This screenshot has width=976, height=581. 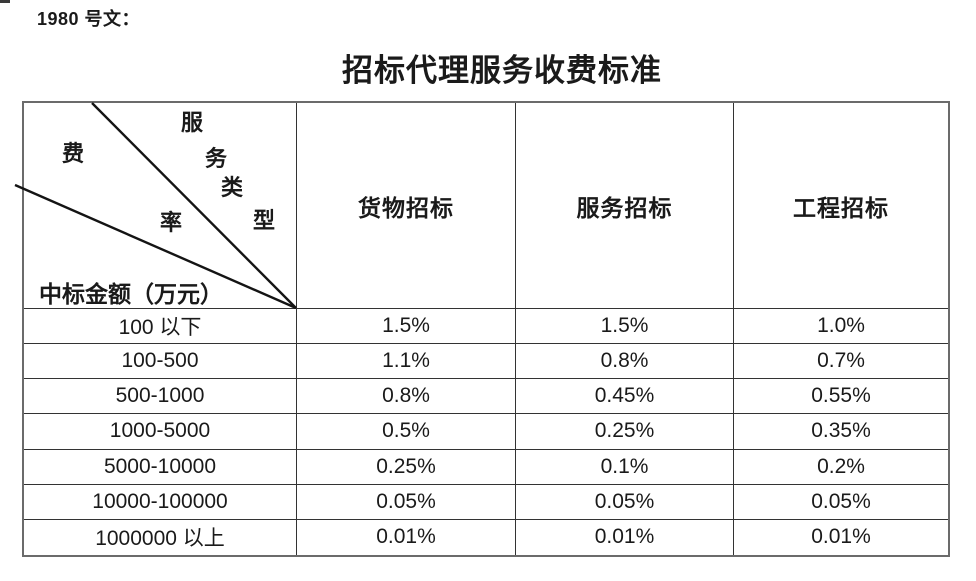 I want to click on rate-value: 0.35%, so click(x=841, y=432).